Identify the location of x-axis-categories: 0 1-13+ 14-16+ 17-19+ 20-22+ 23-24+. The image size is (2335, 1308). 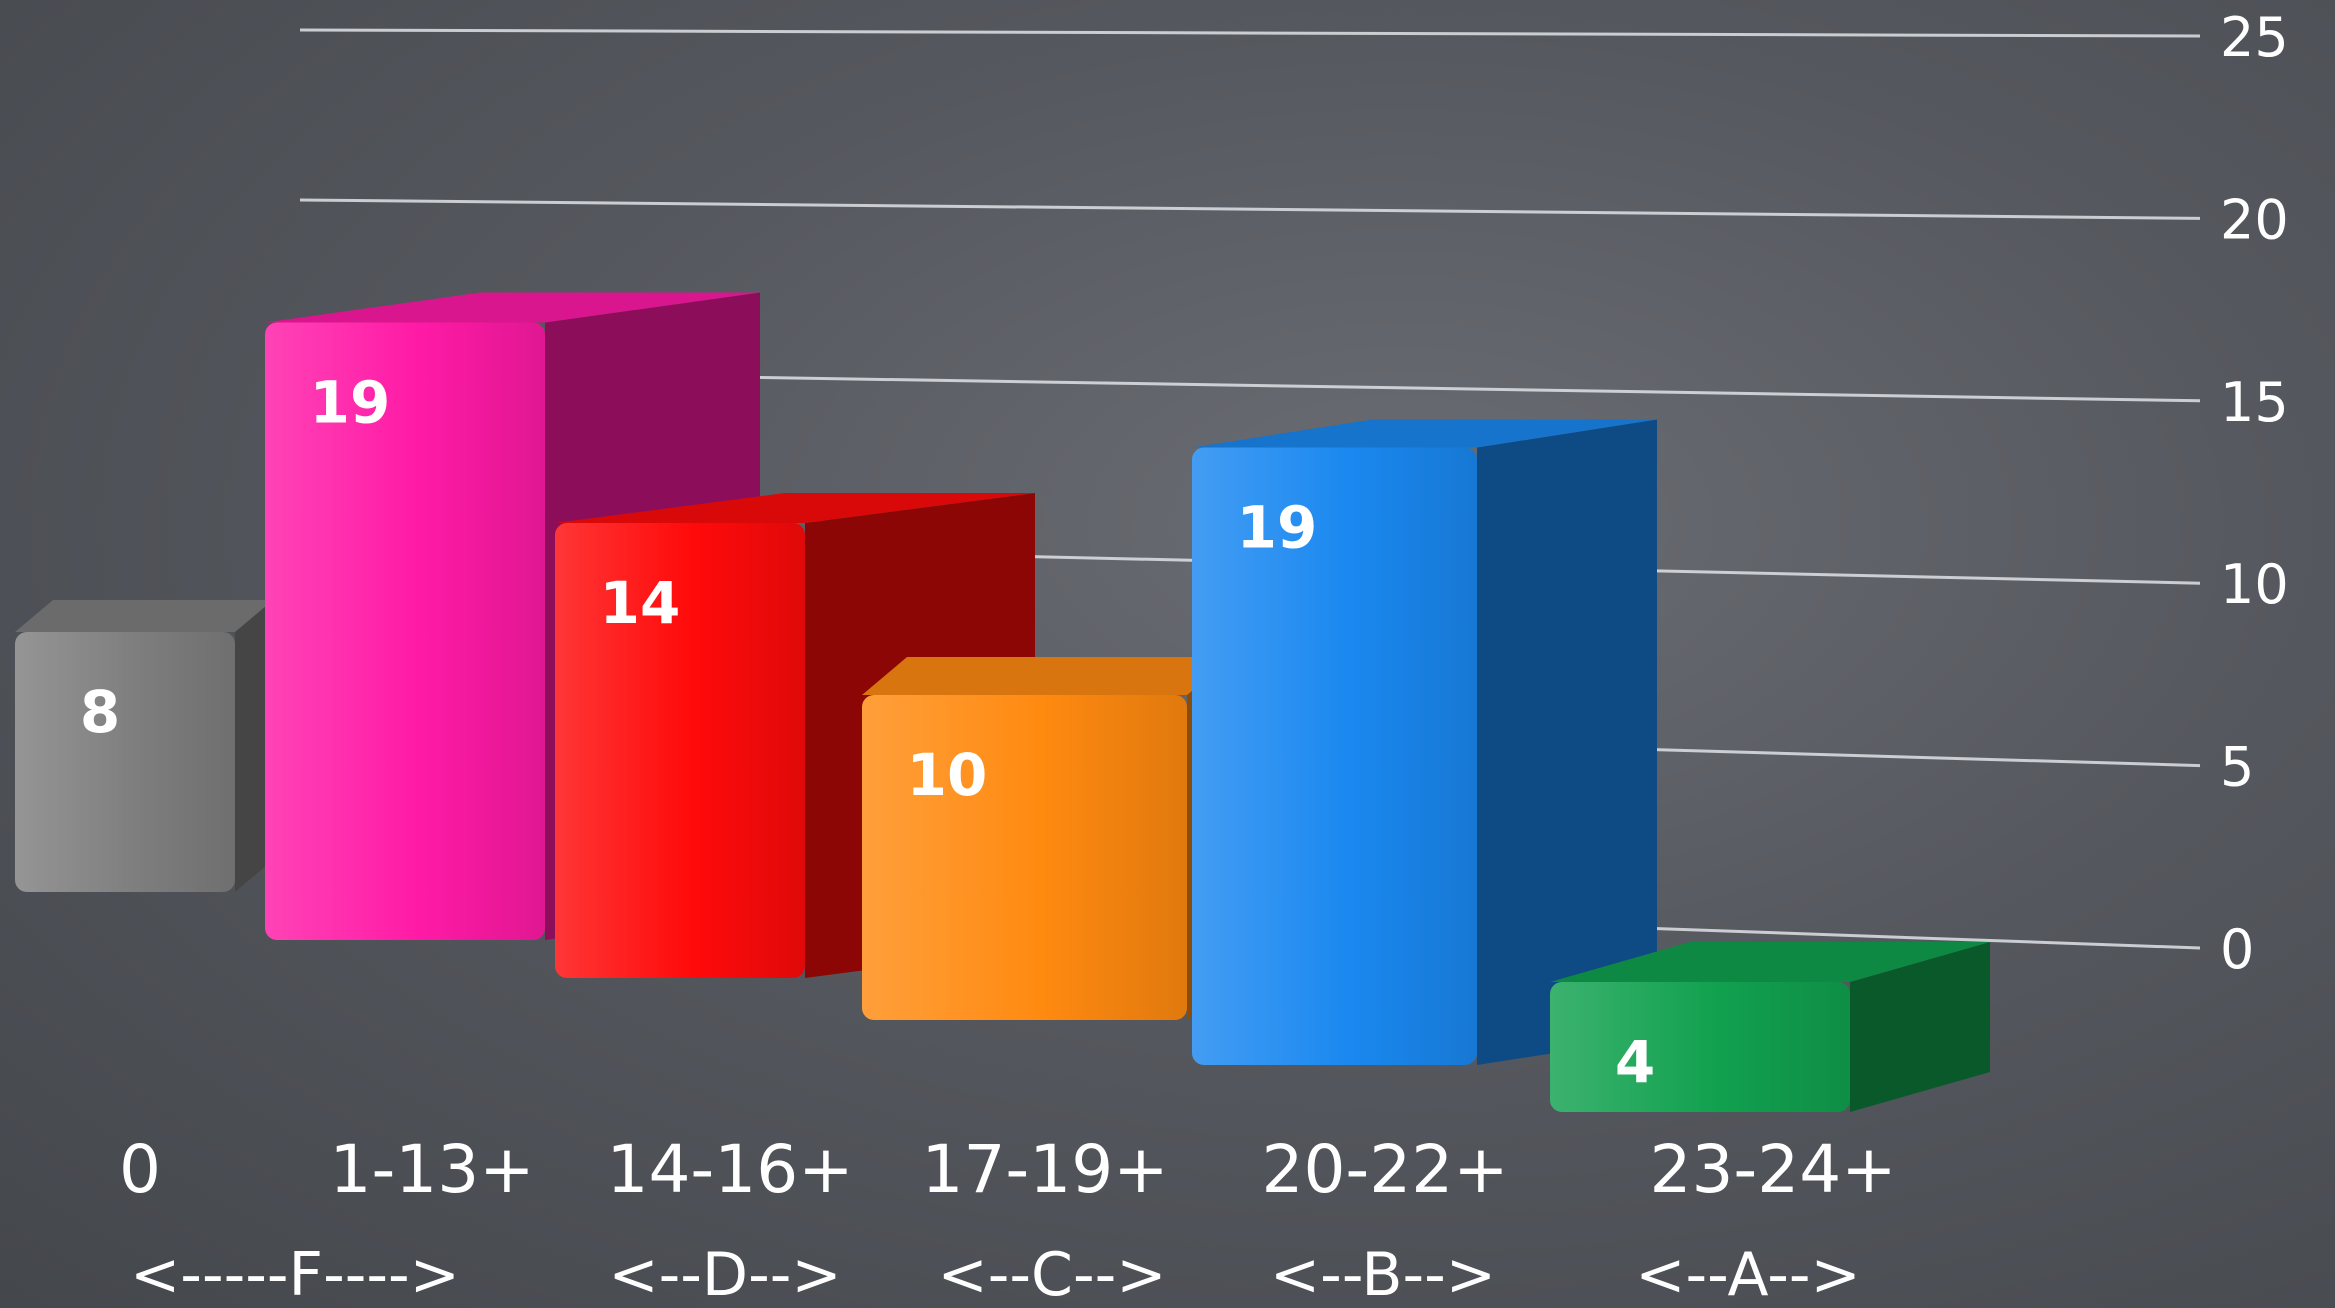
(1008, 1169).